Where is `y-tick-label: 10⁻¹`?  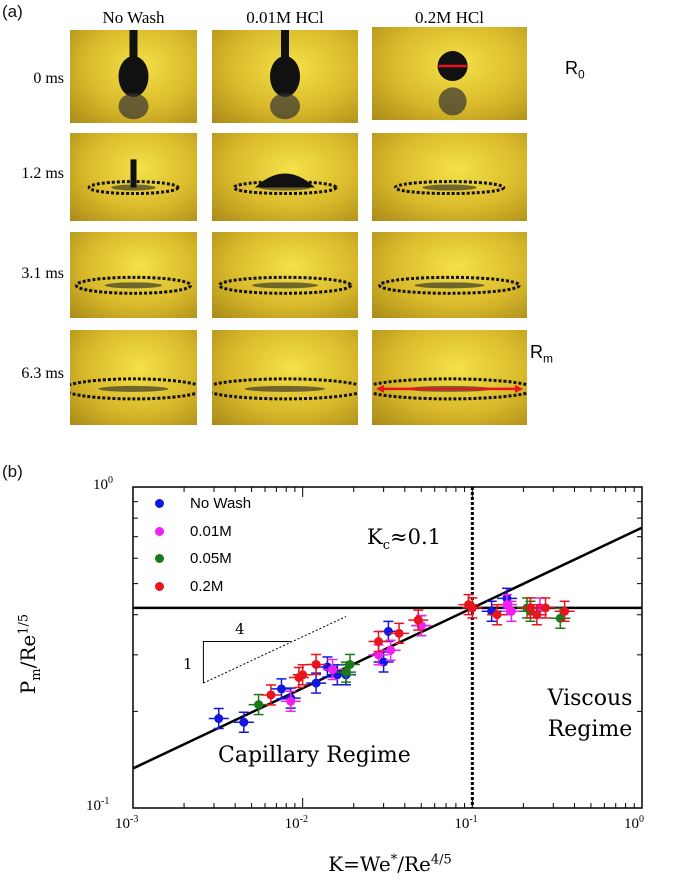 y-tick-label: 10⁻¹ is located at coordinates (98, 805).